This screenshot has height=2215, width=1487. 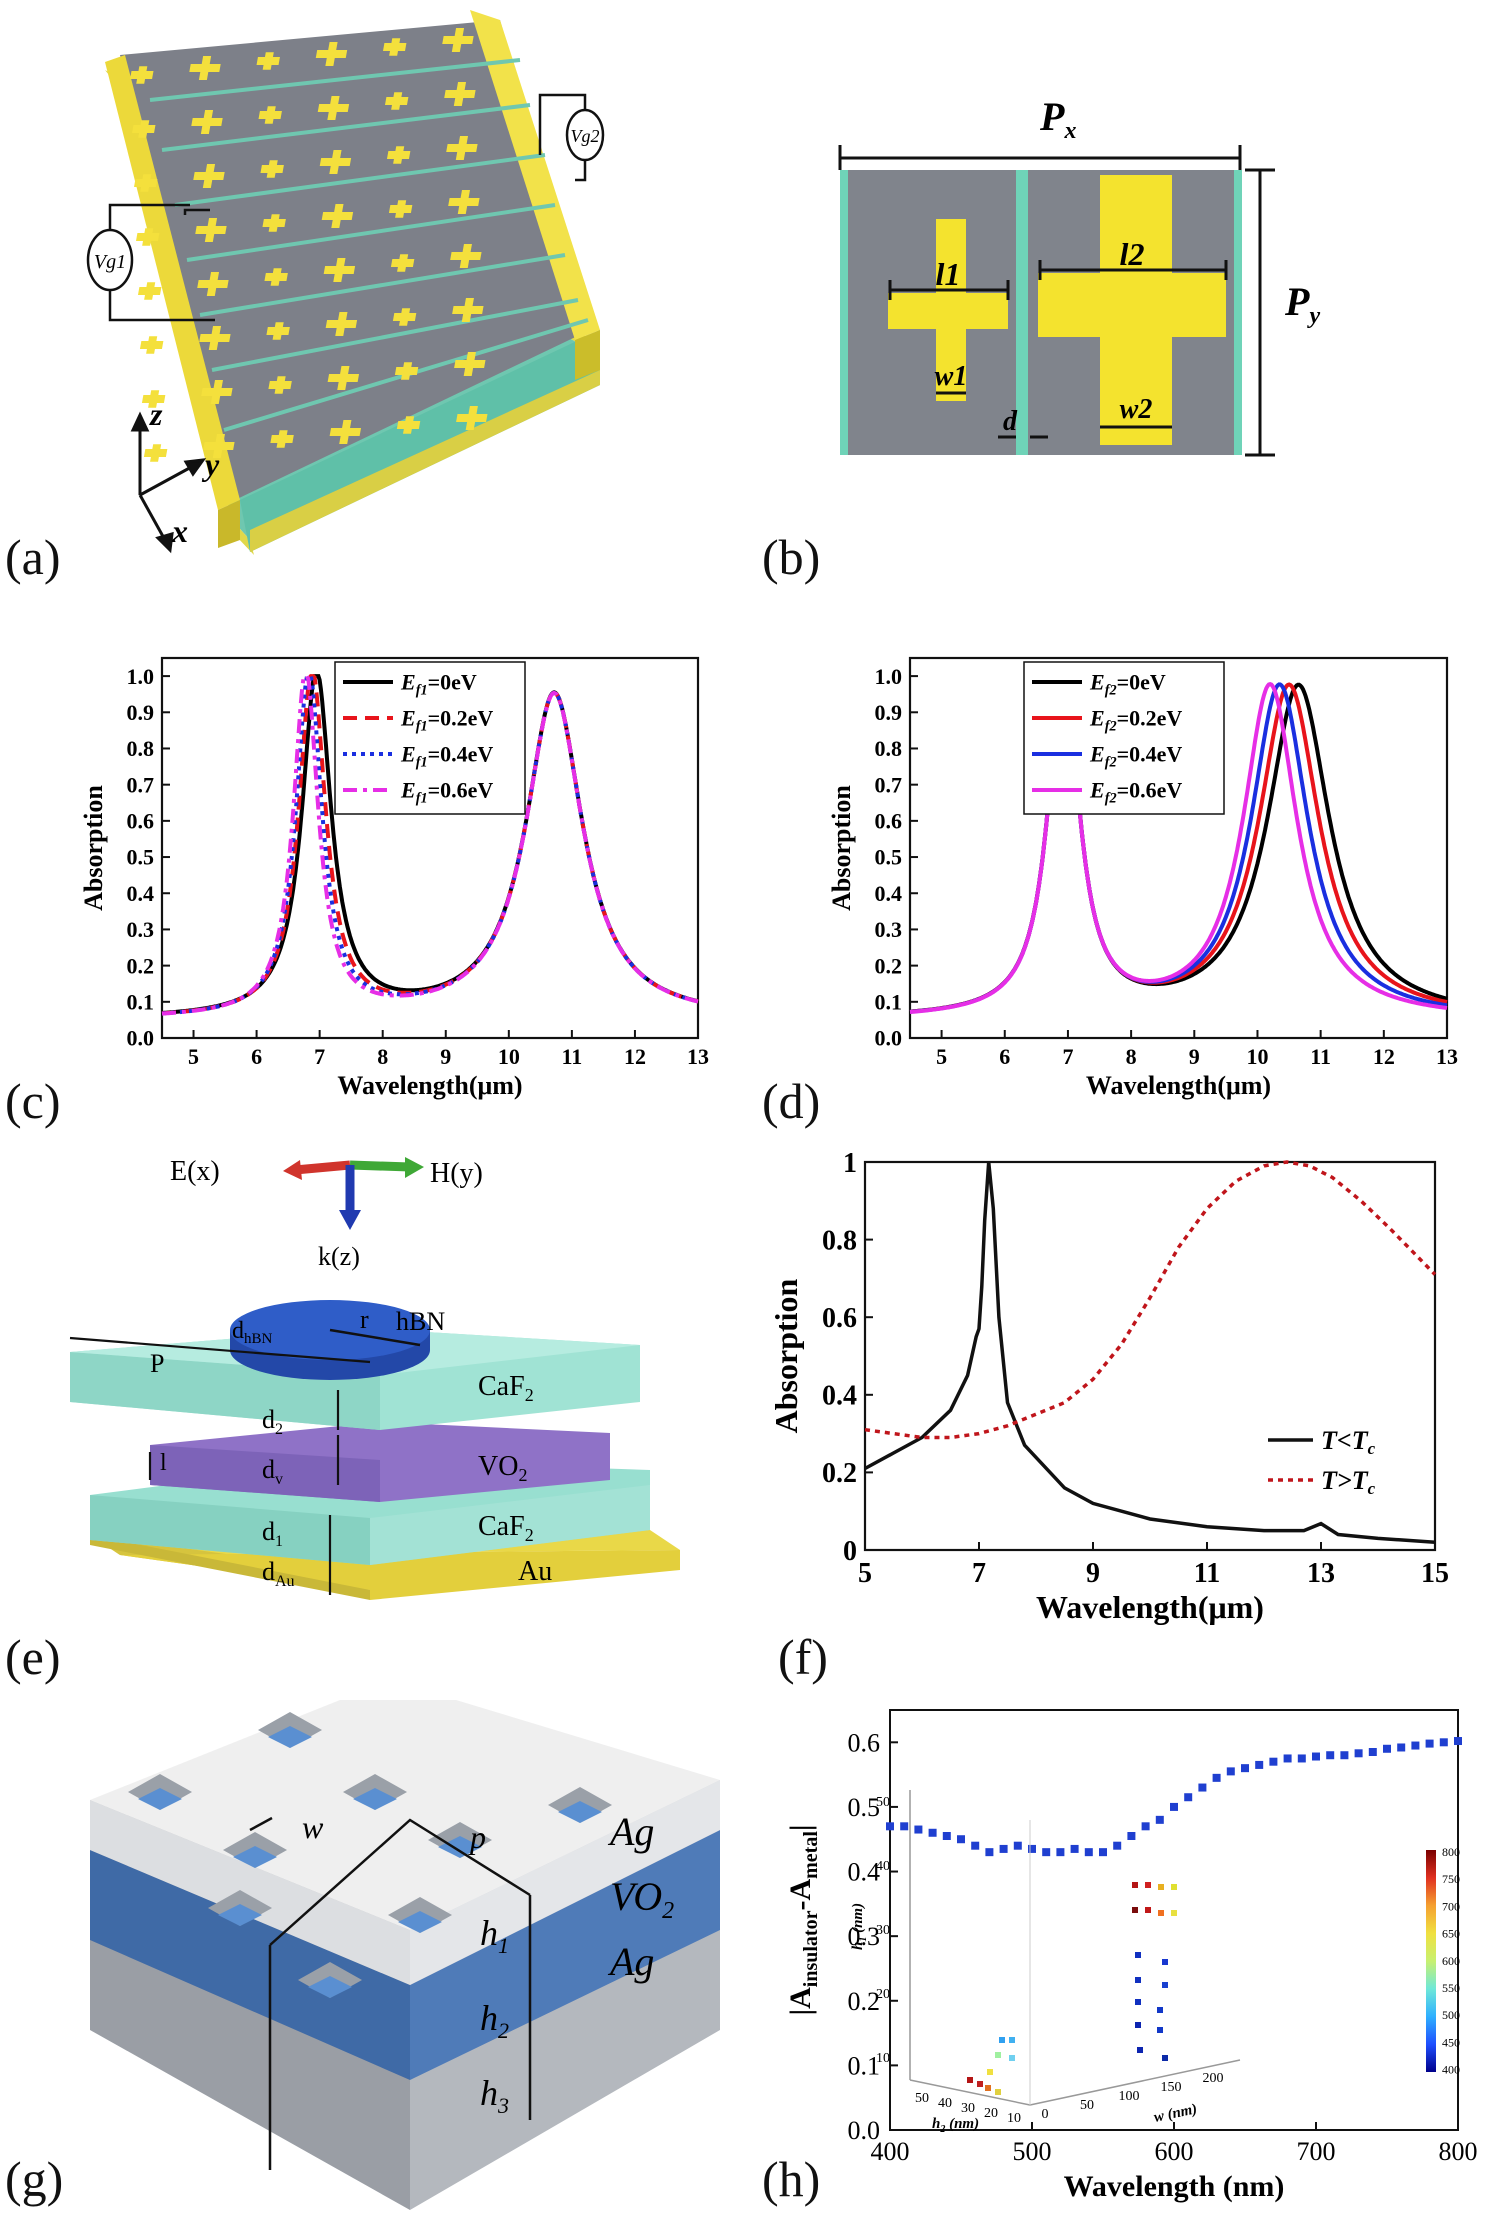 What do you see at coordinates (446, 792) in the screenshot?
I see `legend-entry: Ef1=0.6eV` at bounding box center [446, 792].